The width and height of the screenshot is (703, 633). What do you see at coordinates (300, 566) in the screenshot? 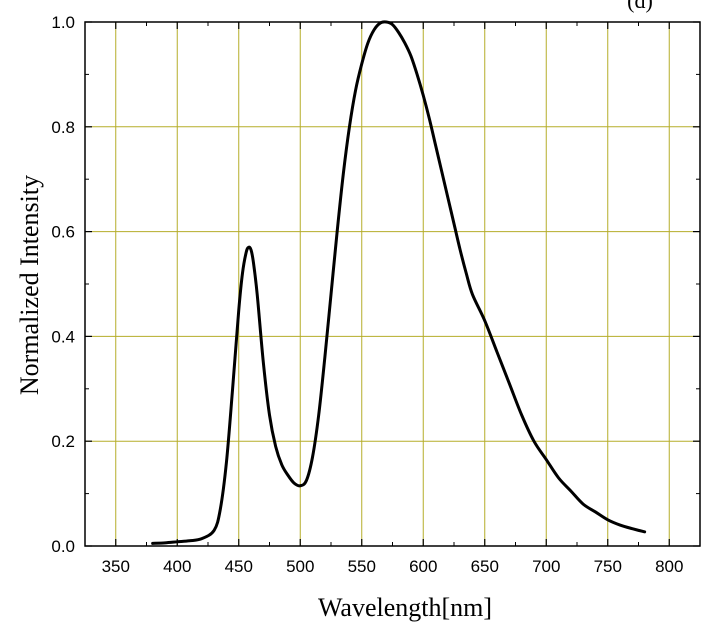
I see `x-tick-label: 500` at bounding box center [300, 566].